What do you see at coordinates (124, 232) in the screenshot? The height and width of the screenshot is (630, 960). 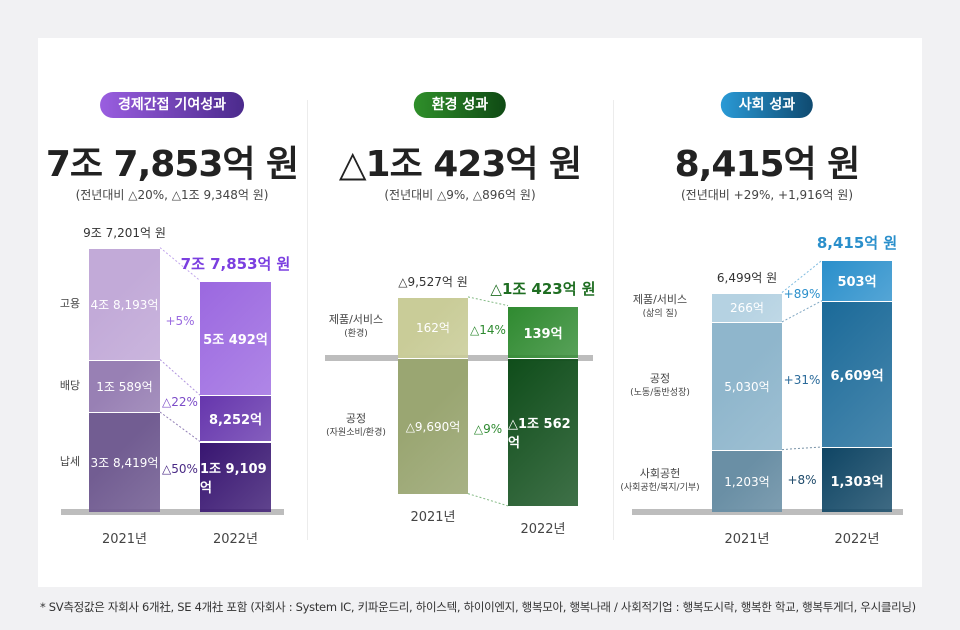 I see `bar-total: 9조 7,201억 원` at bounding box center [124, 232].